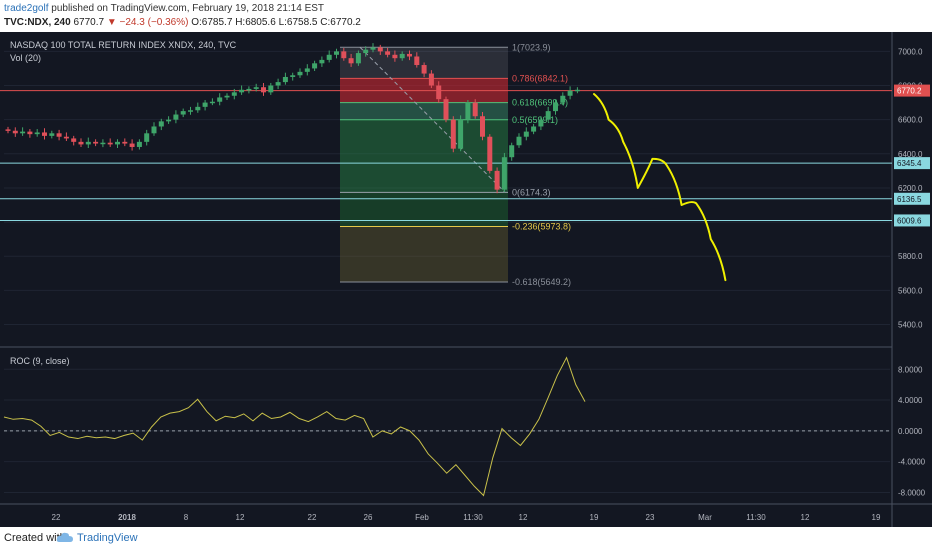 The width and height of the screenshot is (932, 550). I want to click on fib-label-0: 1(7023.9), so click(531, 47).